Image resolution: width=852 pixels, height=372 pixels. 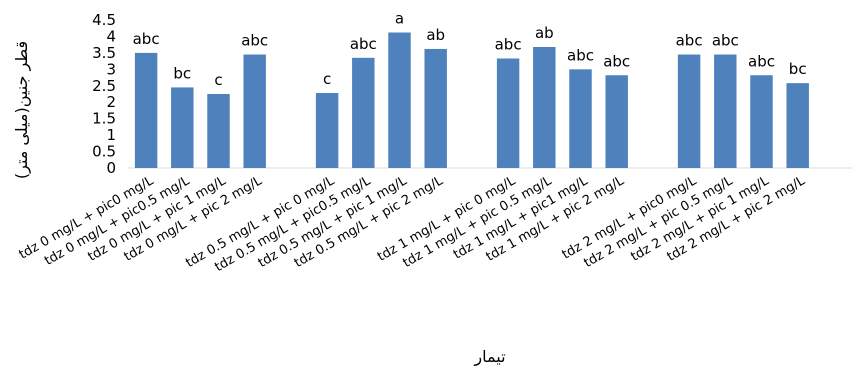 I want to click on y-tick-label: 0, so click(x=111, y=168).